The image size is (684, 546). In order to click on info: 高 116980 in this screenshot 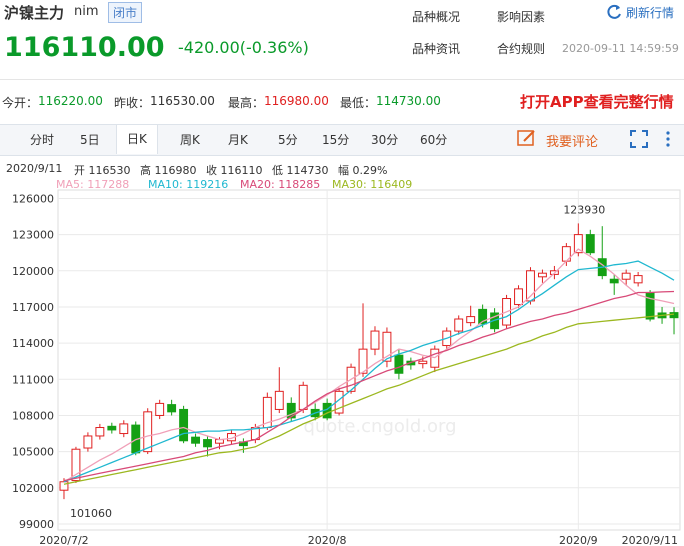, I will do `click(168, 170)`.